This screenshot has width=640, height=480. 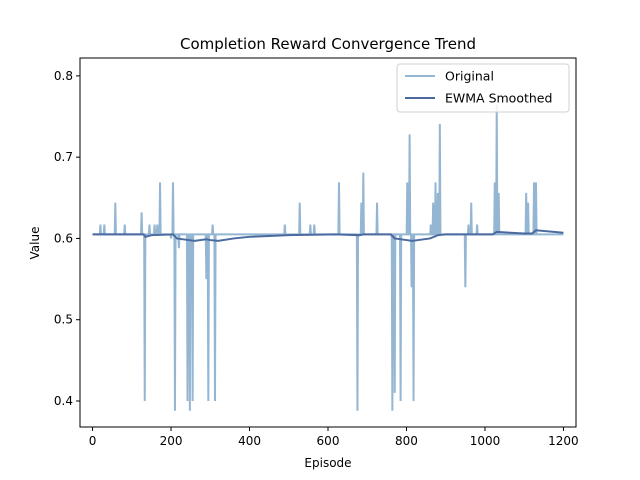 I want to click on y-tick-label: 0.6, so click(x=63, y=238).